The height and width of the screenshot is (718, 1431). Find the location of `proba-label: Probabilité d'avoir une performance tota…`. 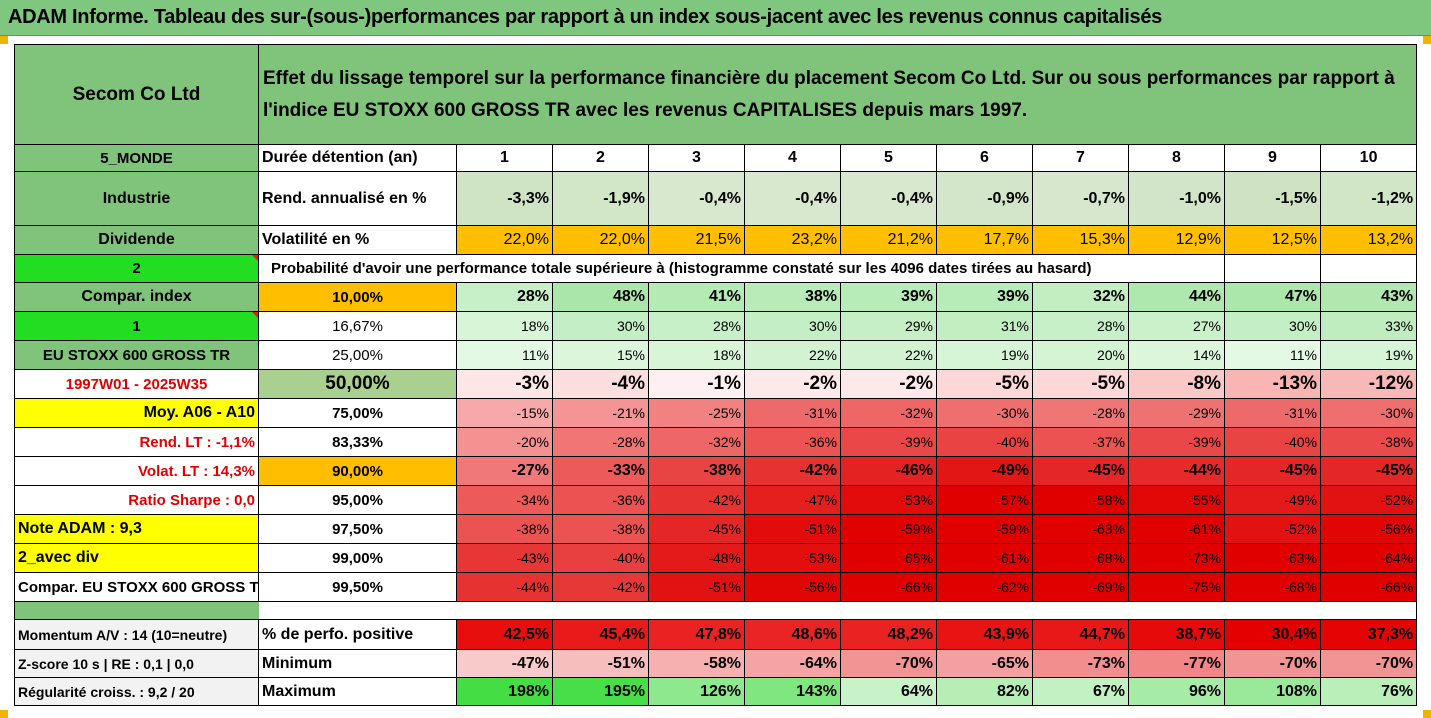

proba-label: Probabilité d'avoir une performance tota… is located at coordinates (741, 268).